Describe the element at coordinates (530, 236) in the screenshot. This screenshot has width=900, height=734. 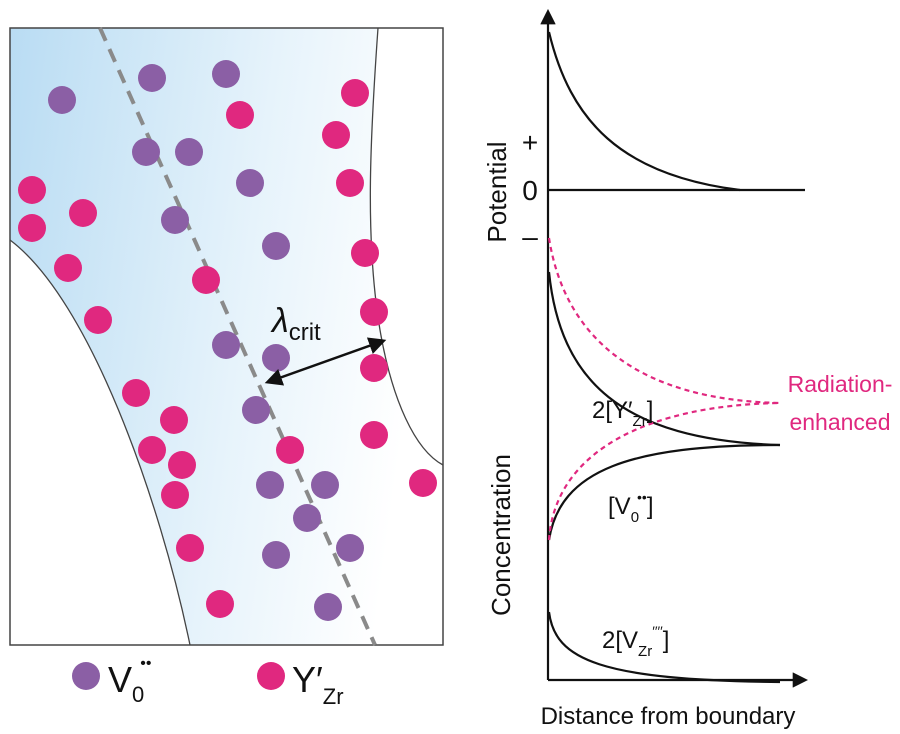
I see `potential-tick: –` at that location.